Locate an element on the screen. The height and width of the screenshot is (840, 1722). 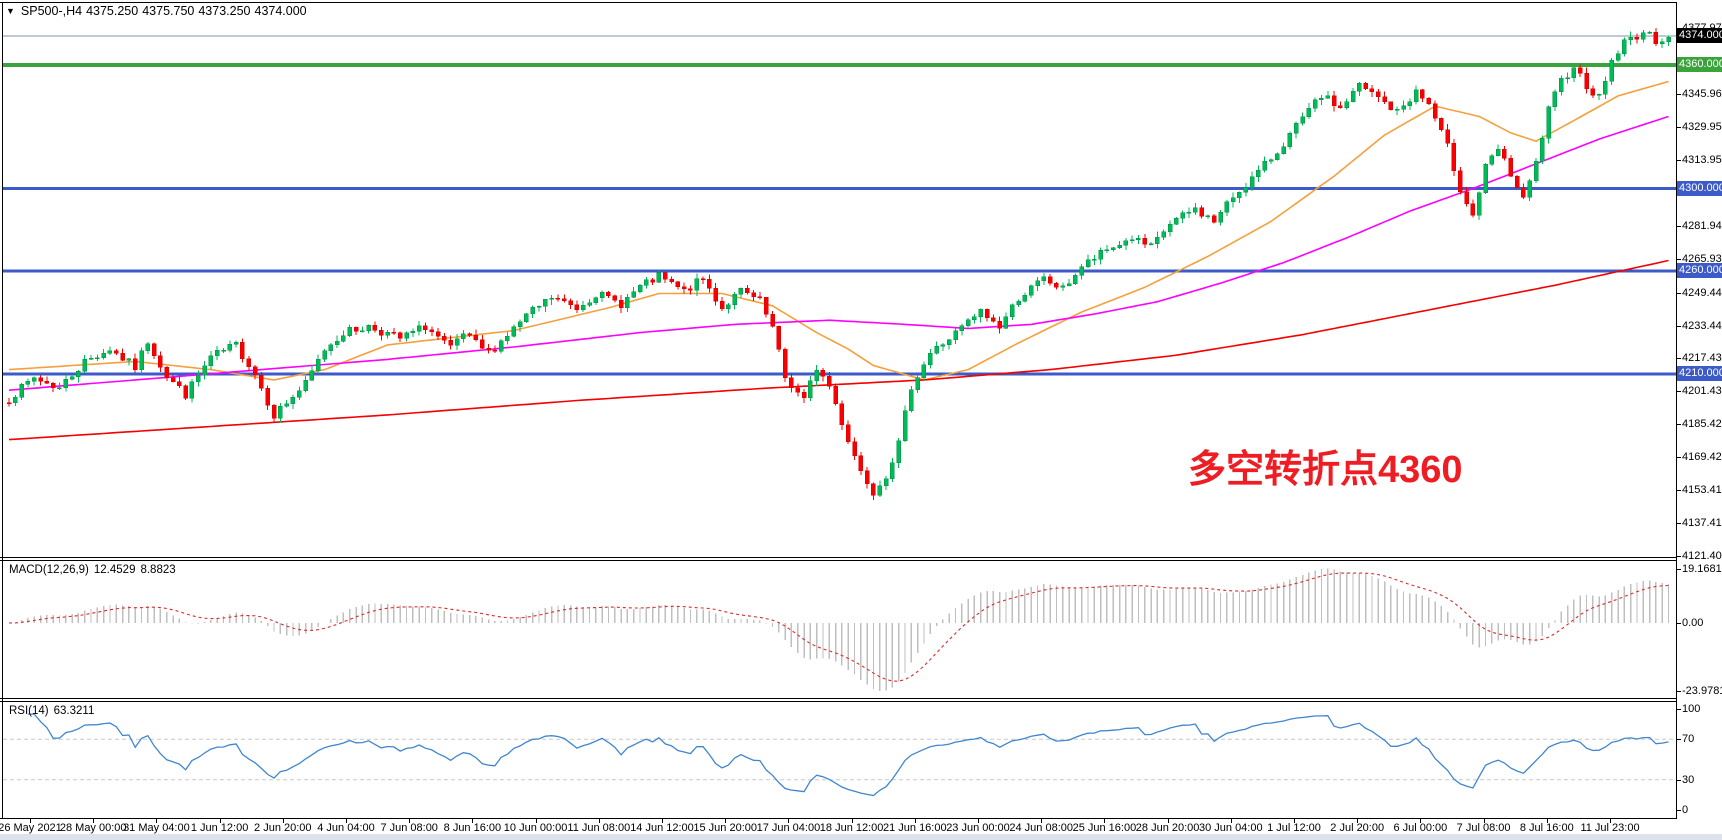
bottom-strip is located at coordinates (861, 837).